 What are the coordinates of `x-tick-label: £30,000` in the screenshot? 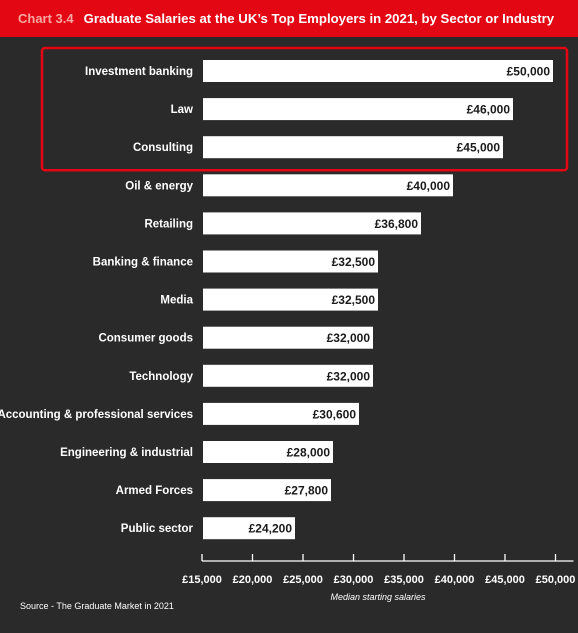 It's located at (354, 580).